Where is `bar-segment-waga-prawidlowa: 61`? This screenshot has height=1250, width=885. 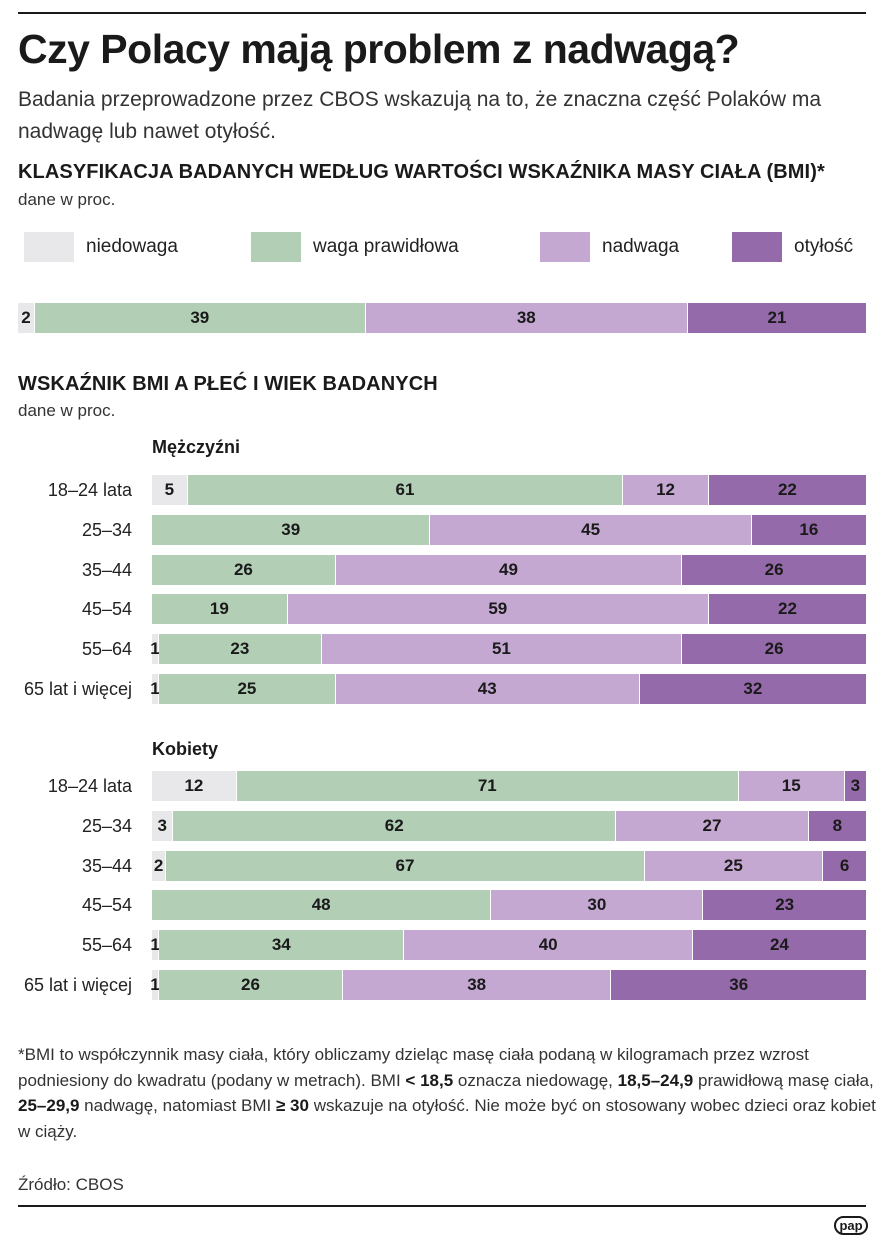
bar-segment-waga-prawidlowa: 61 is located at coordinates (405, 490).